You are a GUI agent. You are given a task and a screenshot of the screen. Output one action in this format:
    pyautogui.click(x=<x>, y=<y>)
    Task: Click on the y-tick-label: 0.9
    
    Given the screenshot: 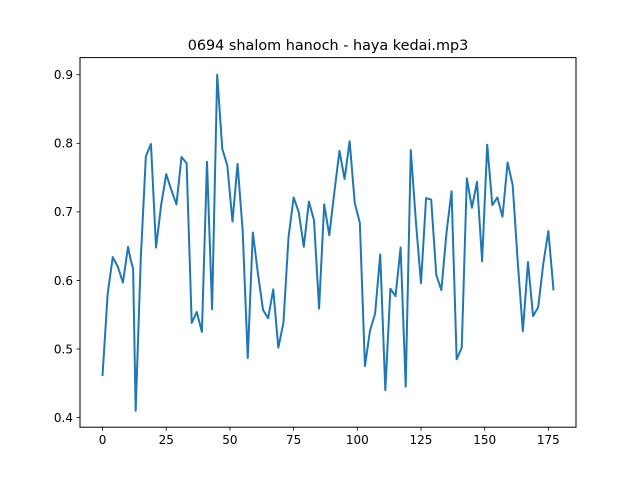 What is the action you would take?
    pyautogui.click(x=63, y=75)
    